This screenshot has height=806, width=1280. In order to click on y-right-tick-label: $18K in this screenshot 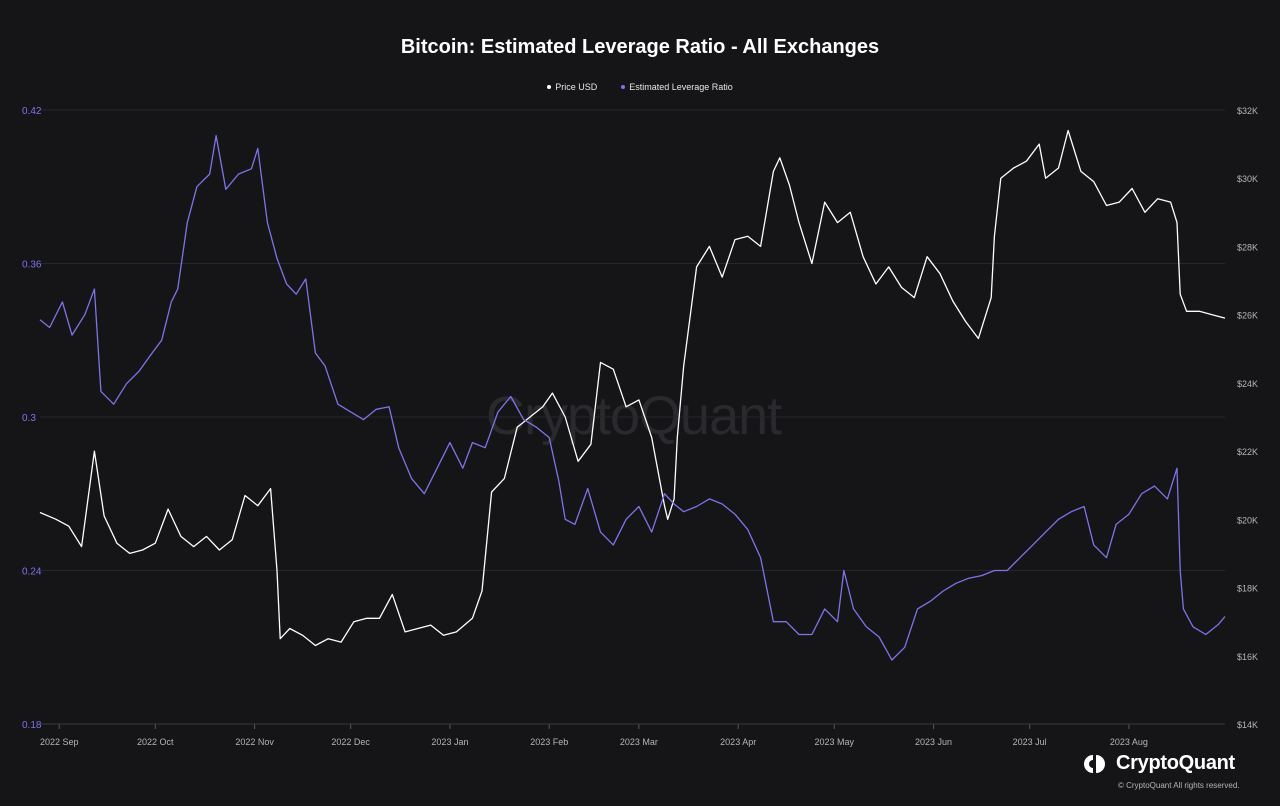, I will do `click(1247, 589)`.